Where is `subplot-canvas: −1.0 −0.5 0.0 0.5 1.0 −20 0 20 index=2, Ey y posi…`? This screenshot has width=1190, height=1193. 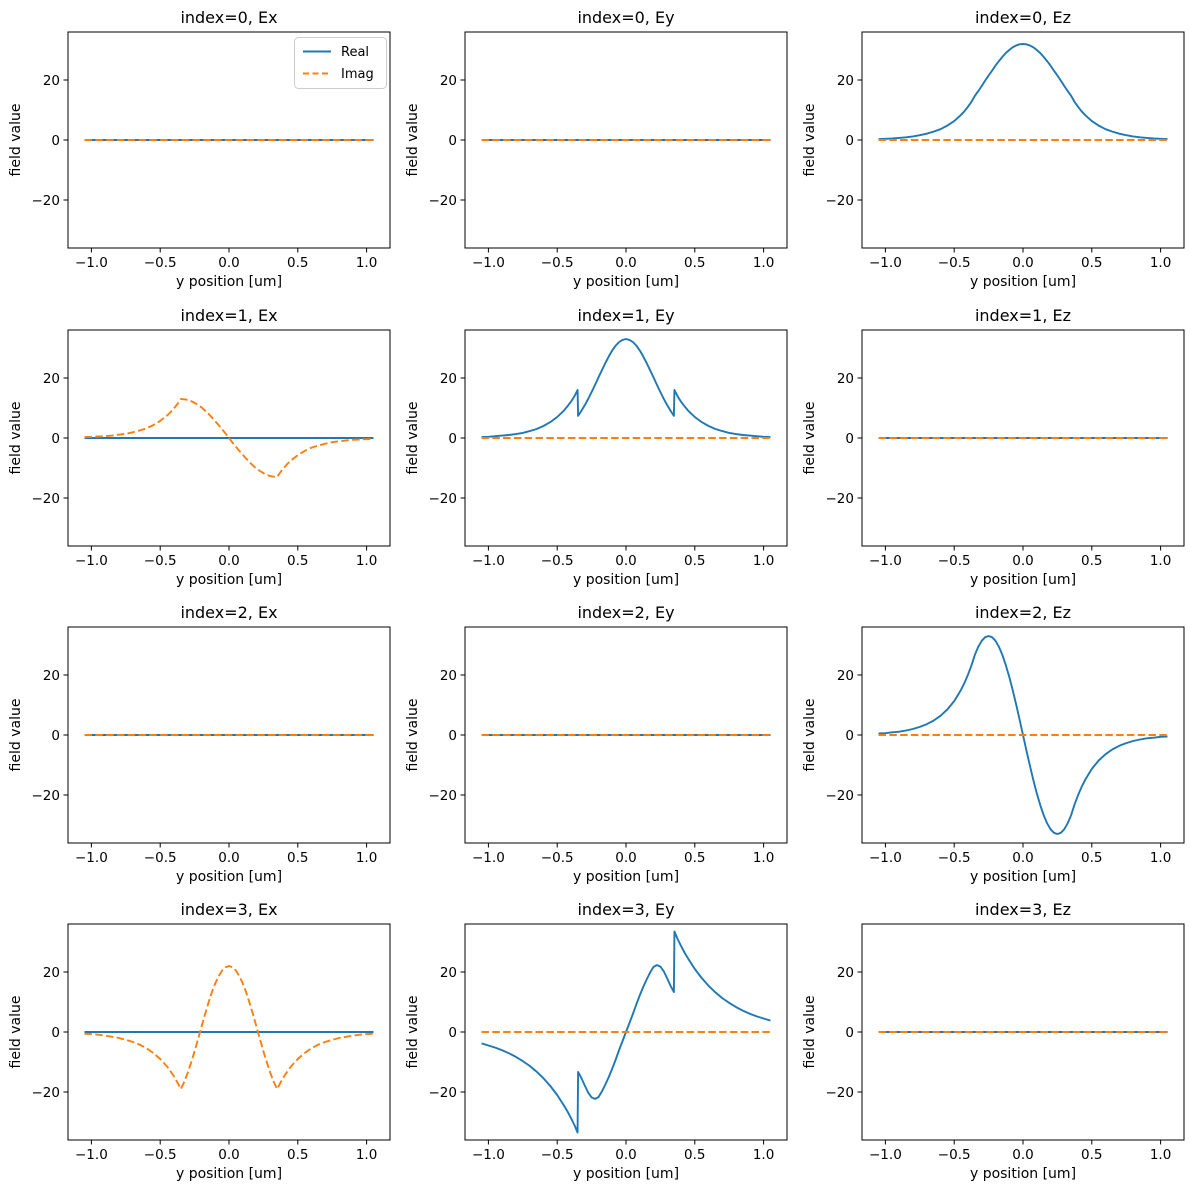 subplot-canvas: −1.0 −0.5 0.0 0.5 1.0 −20 0 20 index=2, Ey y posi… is located at coordinates (596, 744).